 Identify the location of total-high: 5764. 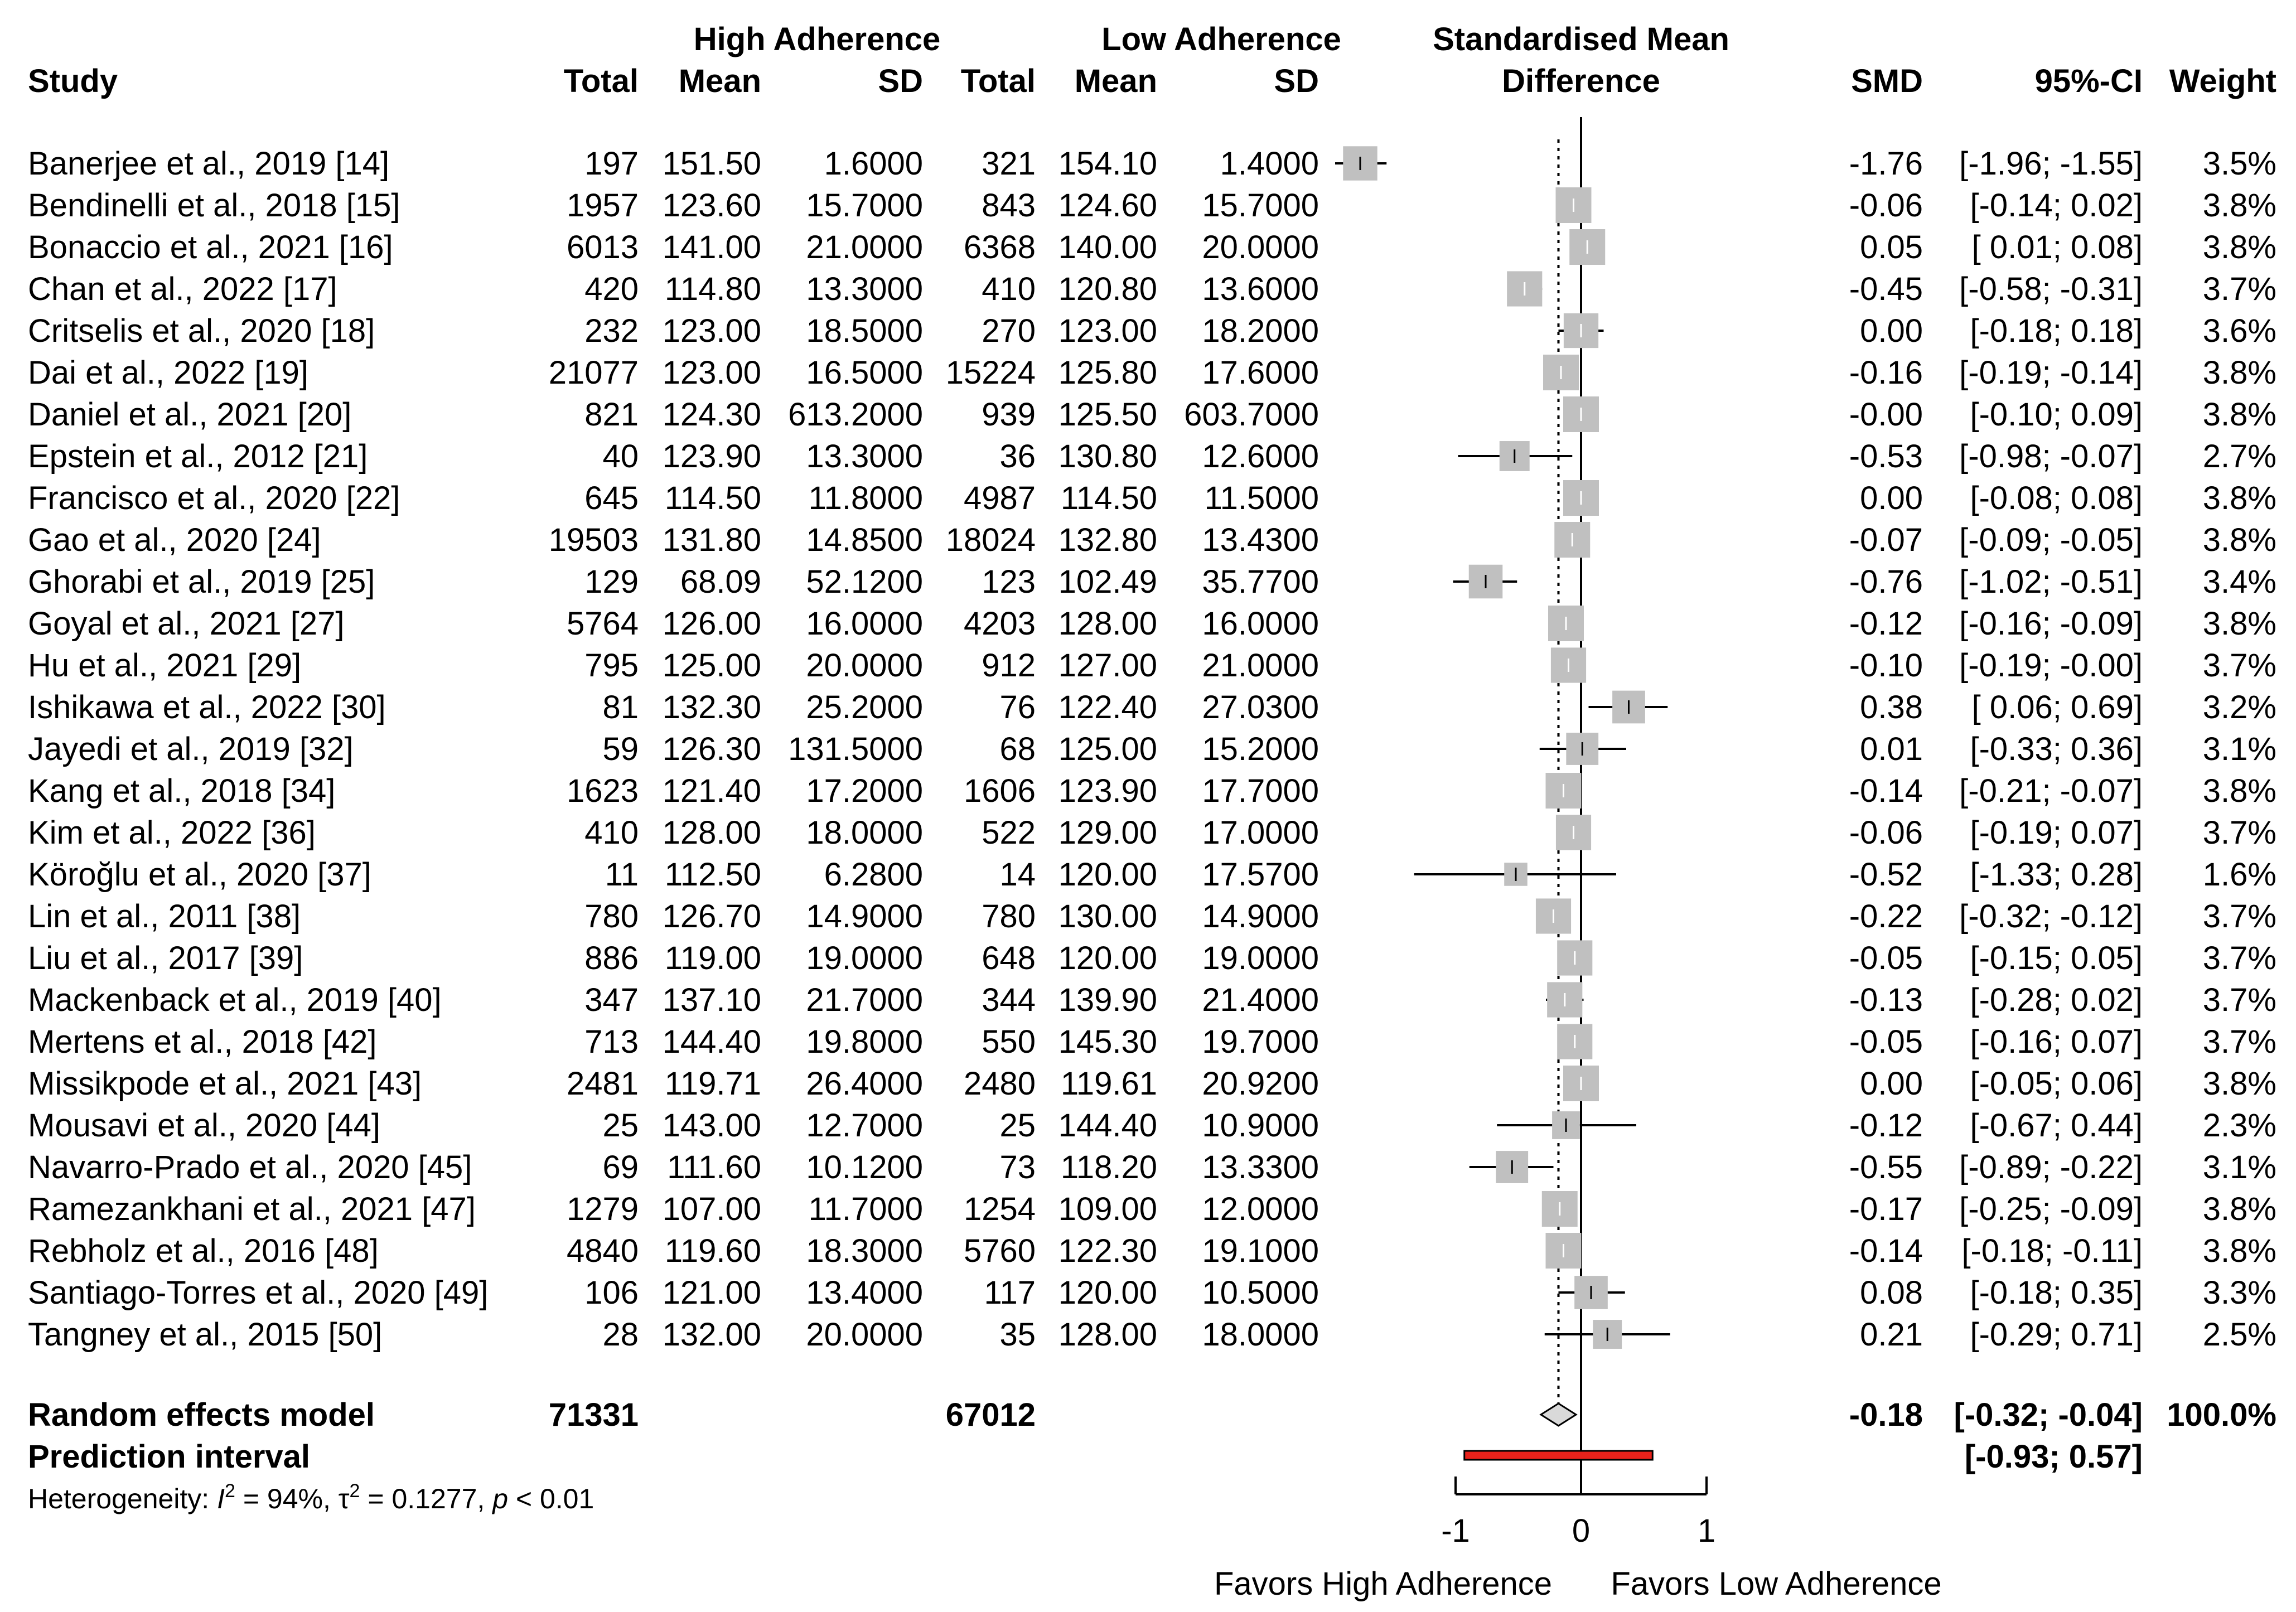
(603, 624).